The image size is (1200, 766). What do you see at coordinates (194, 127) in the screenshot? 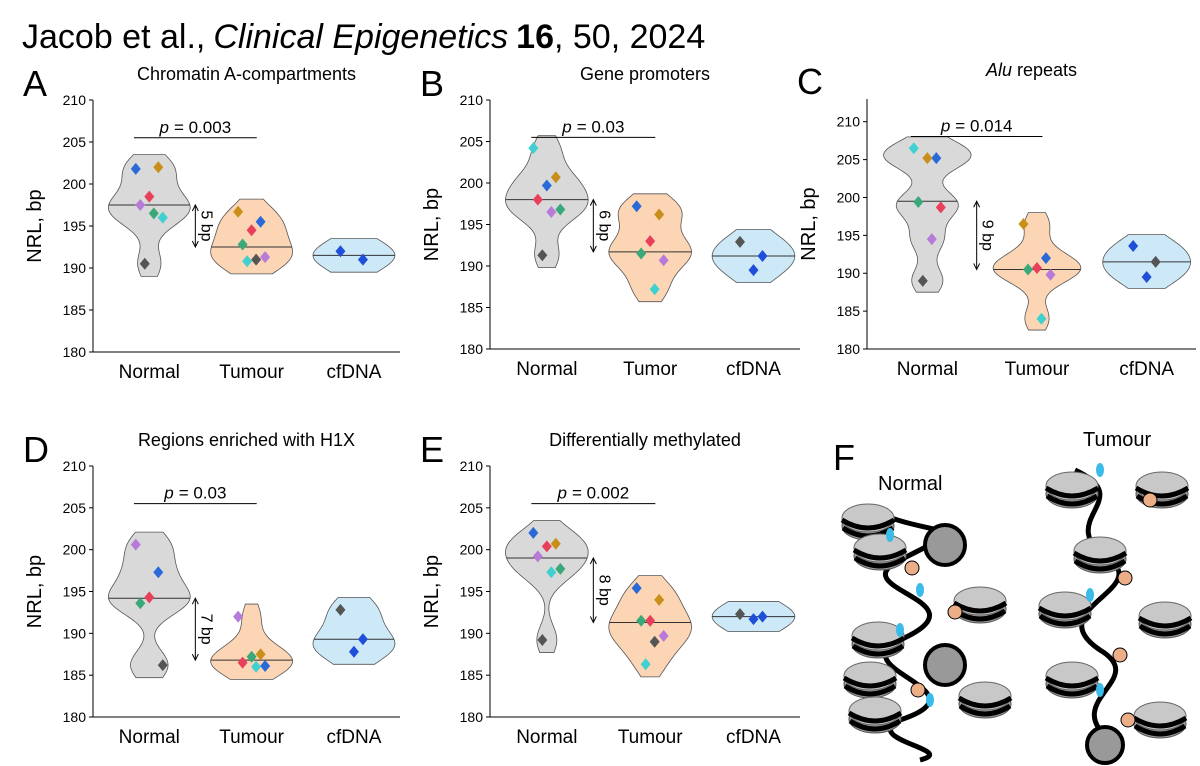
I see `p-value: p = 0.003` at bounding box center [194, 127].